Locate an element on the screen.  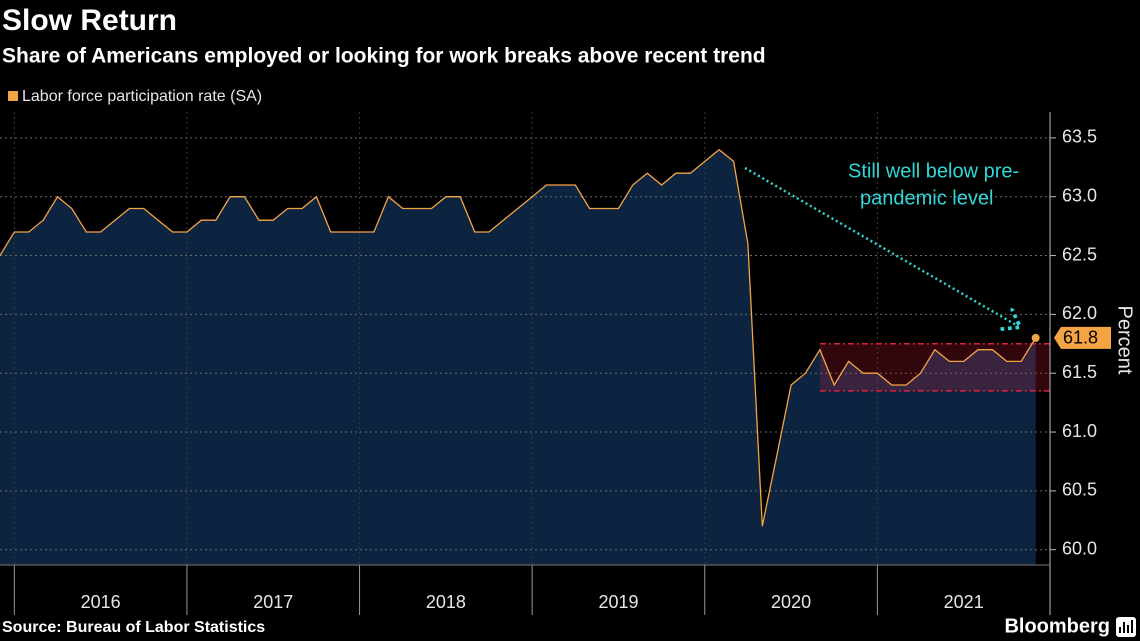
y-tick-label: 63.0 is located at coordinates (1079, 195).